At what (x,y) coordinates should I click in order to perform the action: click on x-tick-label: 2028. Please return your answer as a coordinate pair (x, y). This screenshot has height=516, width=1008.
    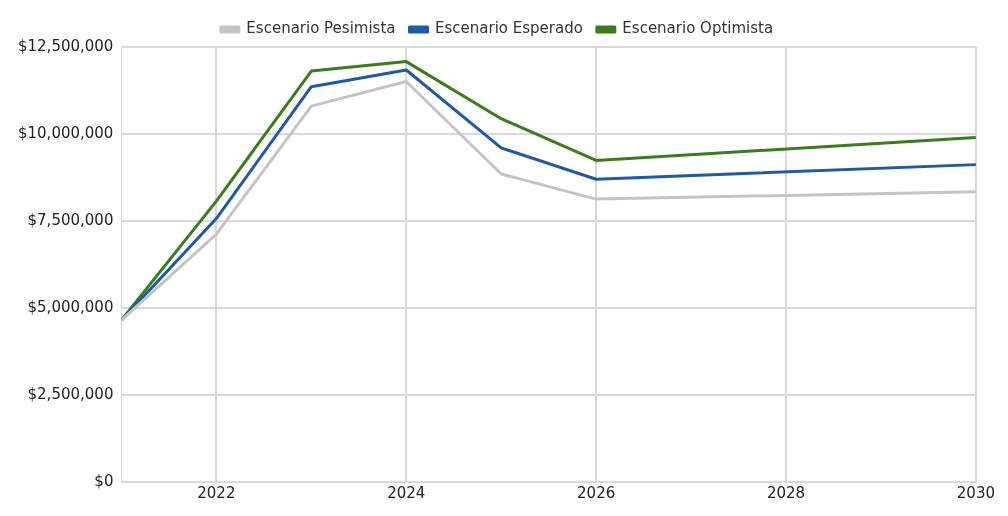
    Looking at the image, I should click on (786, 492).